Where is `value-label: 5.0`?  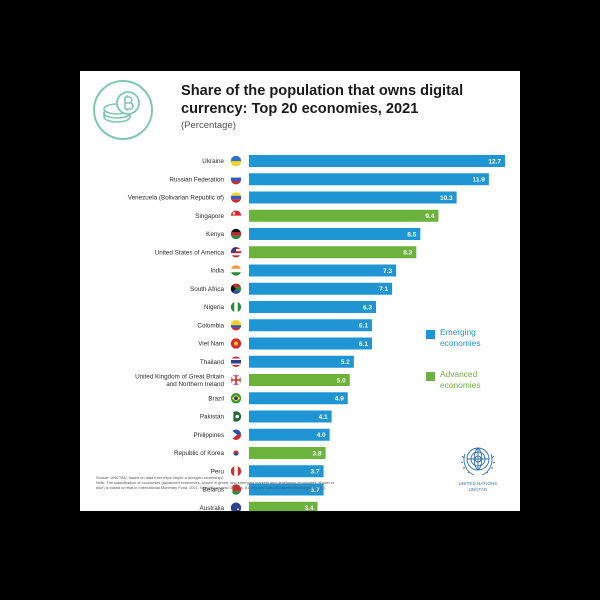 value-label: 5.0 is located at coordinates (341, 380).